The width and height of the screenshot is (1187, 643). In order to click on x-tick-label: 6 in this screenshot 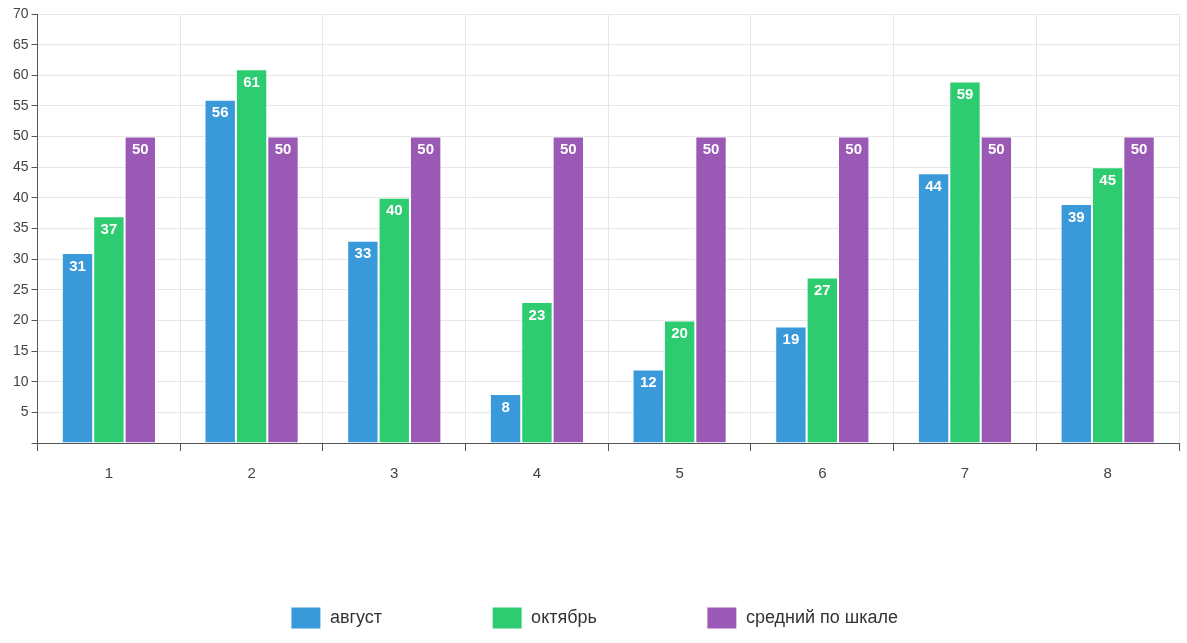, I will do `click(822, 473)`.